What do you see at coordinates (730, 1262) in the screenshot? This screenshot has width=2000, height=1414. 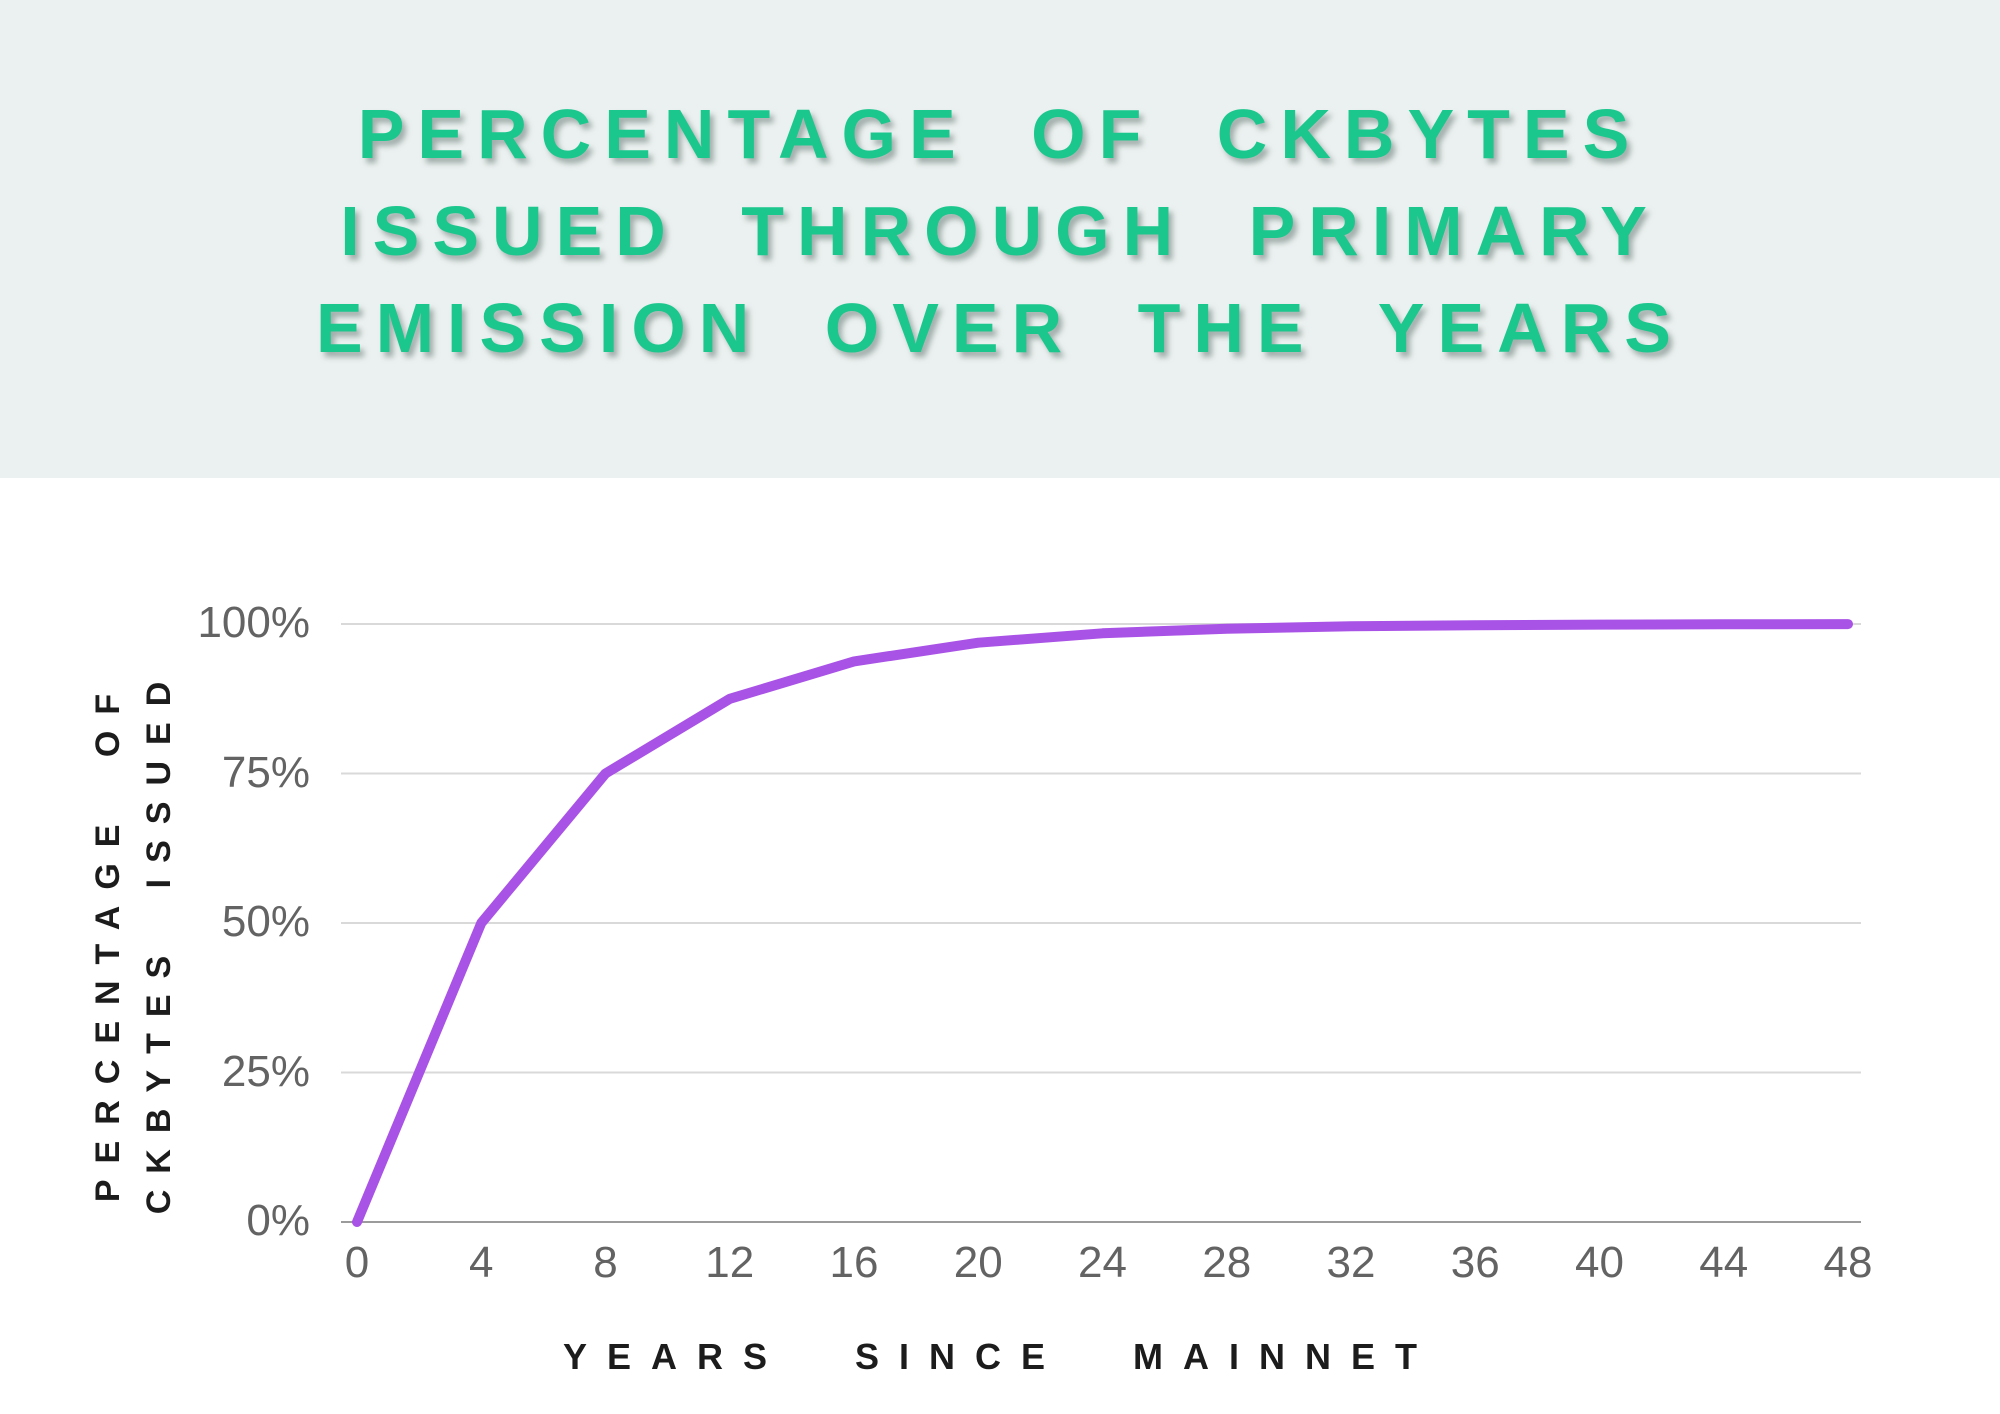 I see `x-tick-label: 12` at bounding box center [730, 1262].